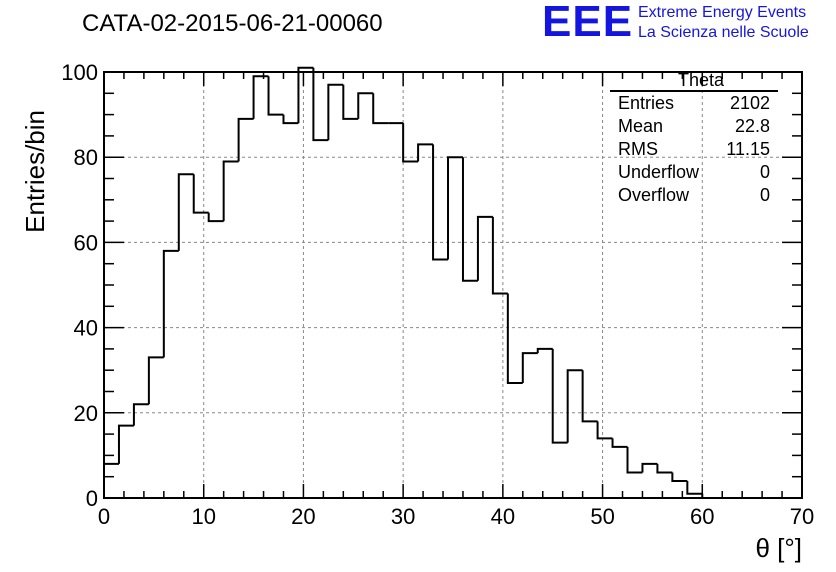  What do you see at coordinates (752, 126) in the screenshot?
I see `stat-value: 22.8` at bounding box center [752, 126].